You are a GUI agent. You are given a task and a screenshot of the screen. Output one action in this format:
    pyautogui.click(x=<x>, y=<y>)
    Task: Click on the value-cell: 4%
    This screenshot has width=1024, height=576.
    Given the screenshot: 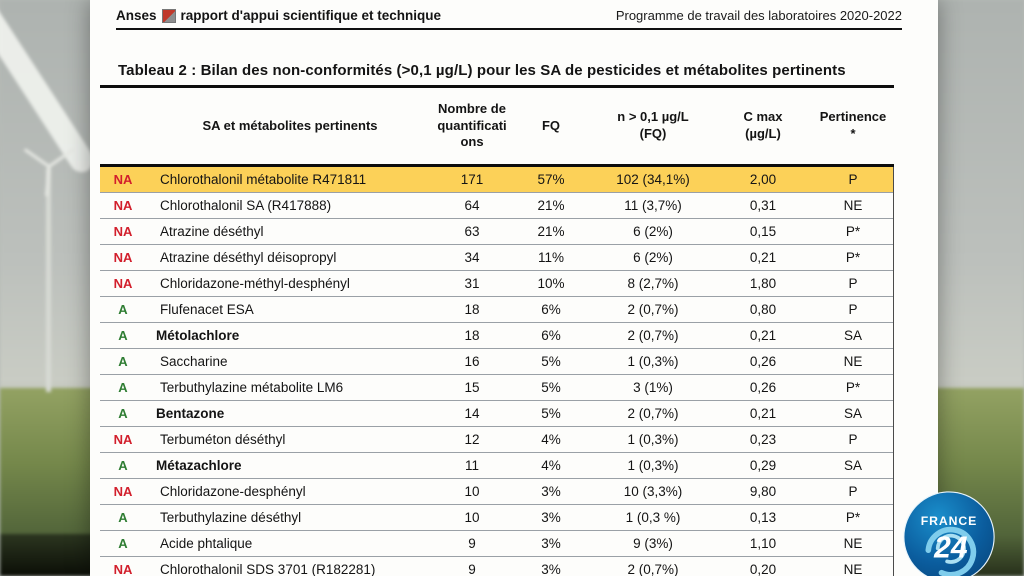 What is the action you would take?
    pyautogui.click(x=551, y=439)
    